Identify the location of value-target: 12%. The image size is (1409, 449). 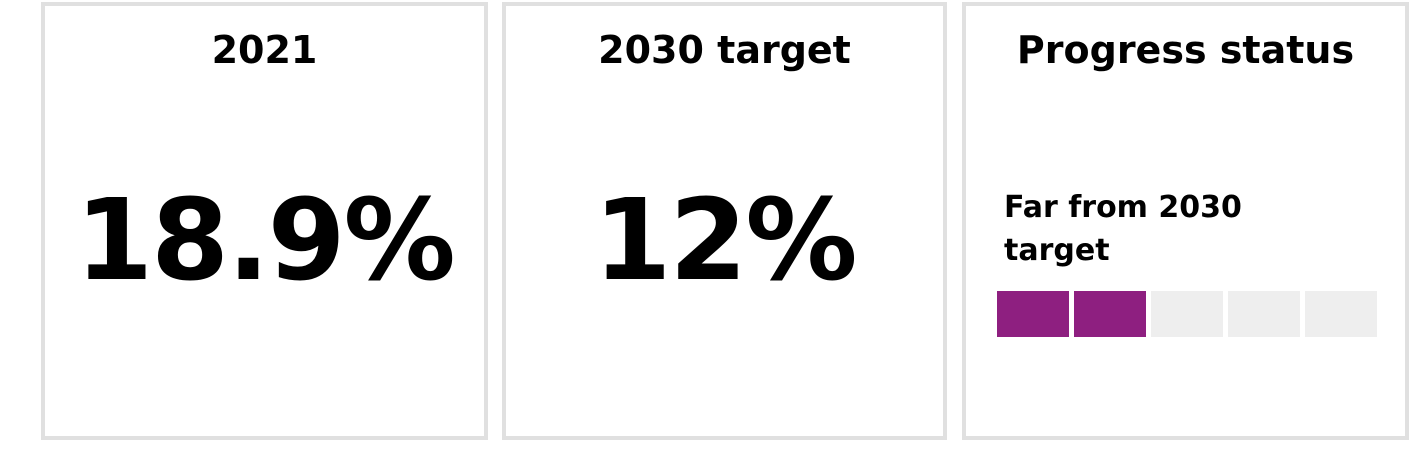
(725, 241).